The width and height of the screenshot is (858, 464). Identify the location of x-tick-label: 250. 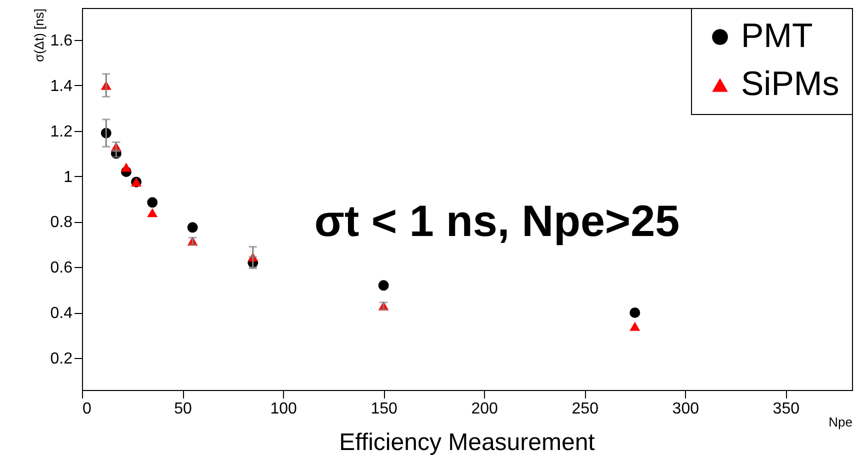
(585, 409).